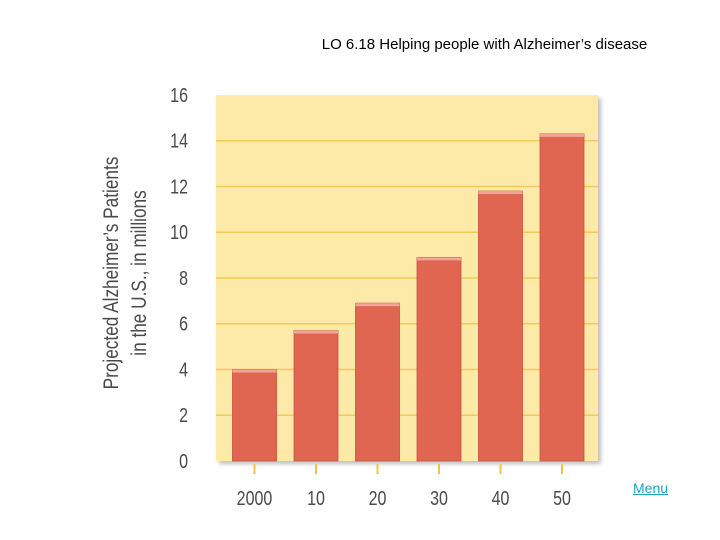 Image resolution: width=720 pixels, height=540 pixels. Describe the element at coordinates (183, 370) in the screenshot. I see `y-tick-label: 4` at that location.